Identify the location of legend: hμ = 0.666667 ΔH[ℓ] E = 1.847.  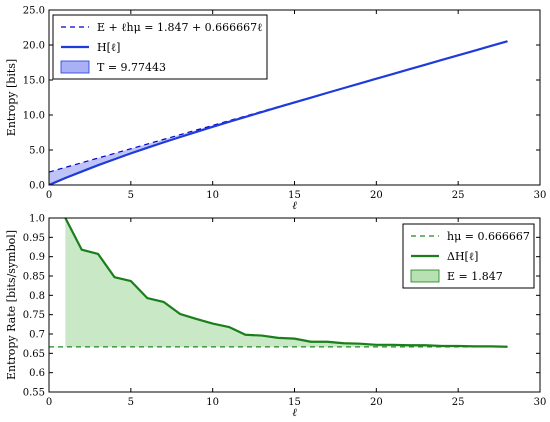
(468, 256).